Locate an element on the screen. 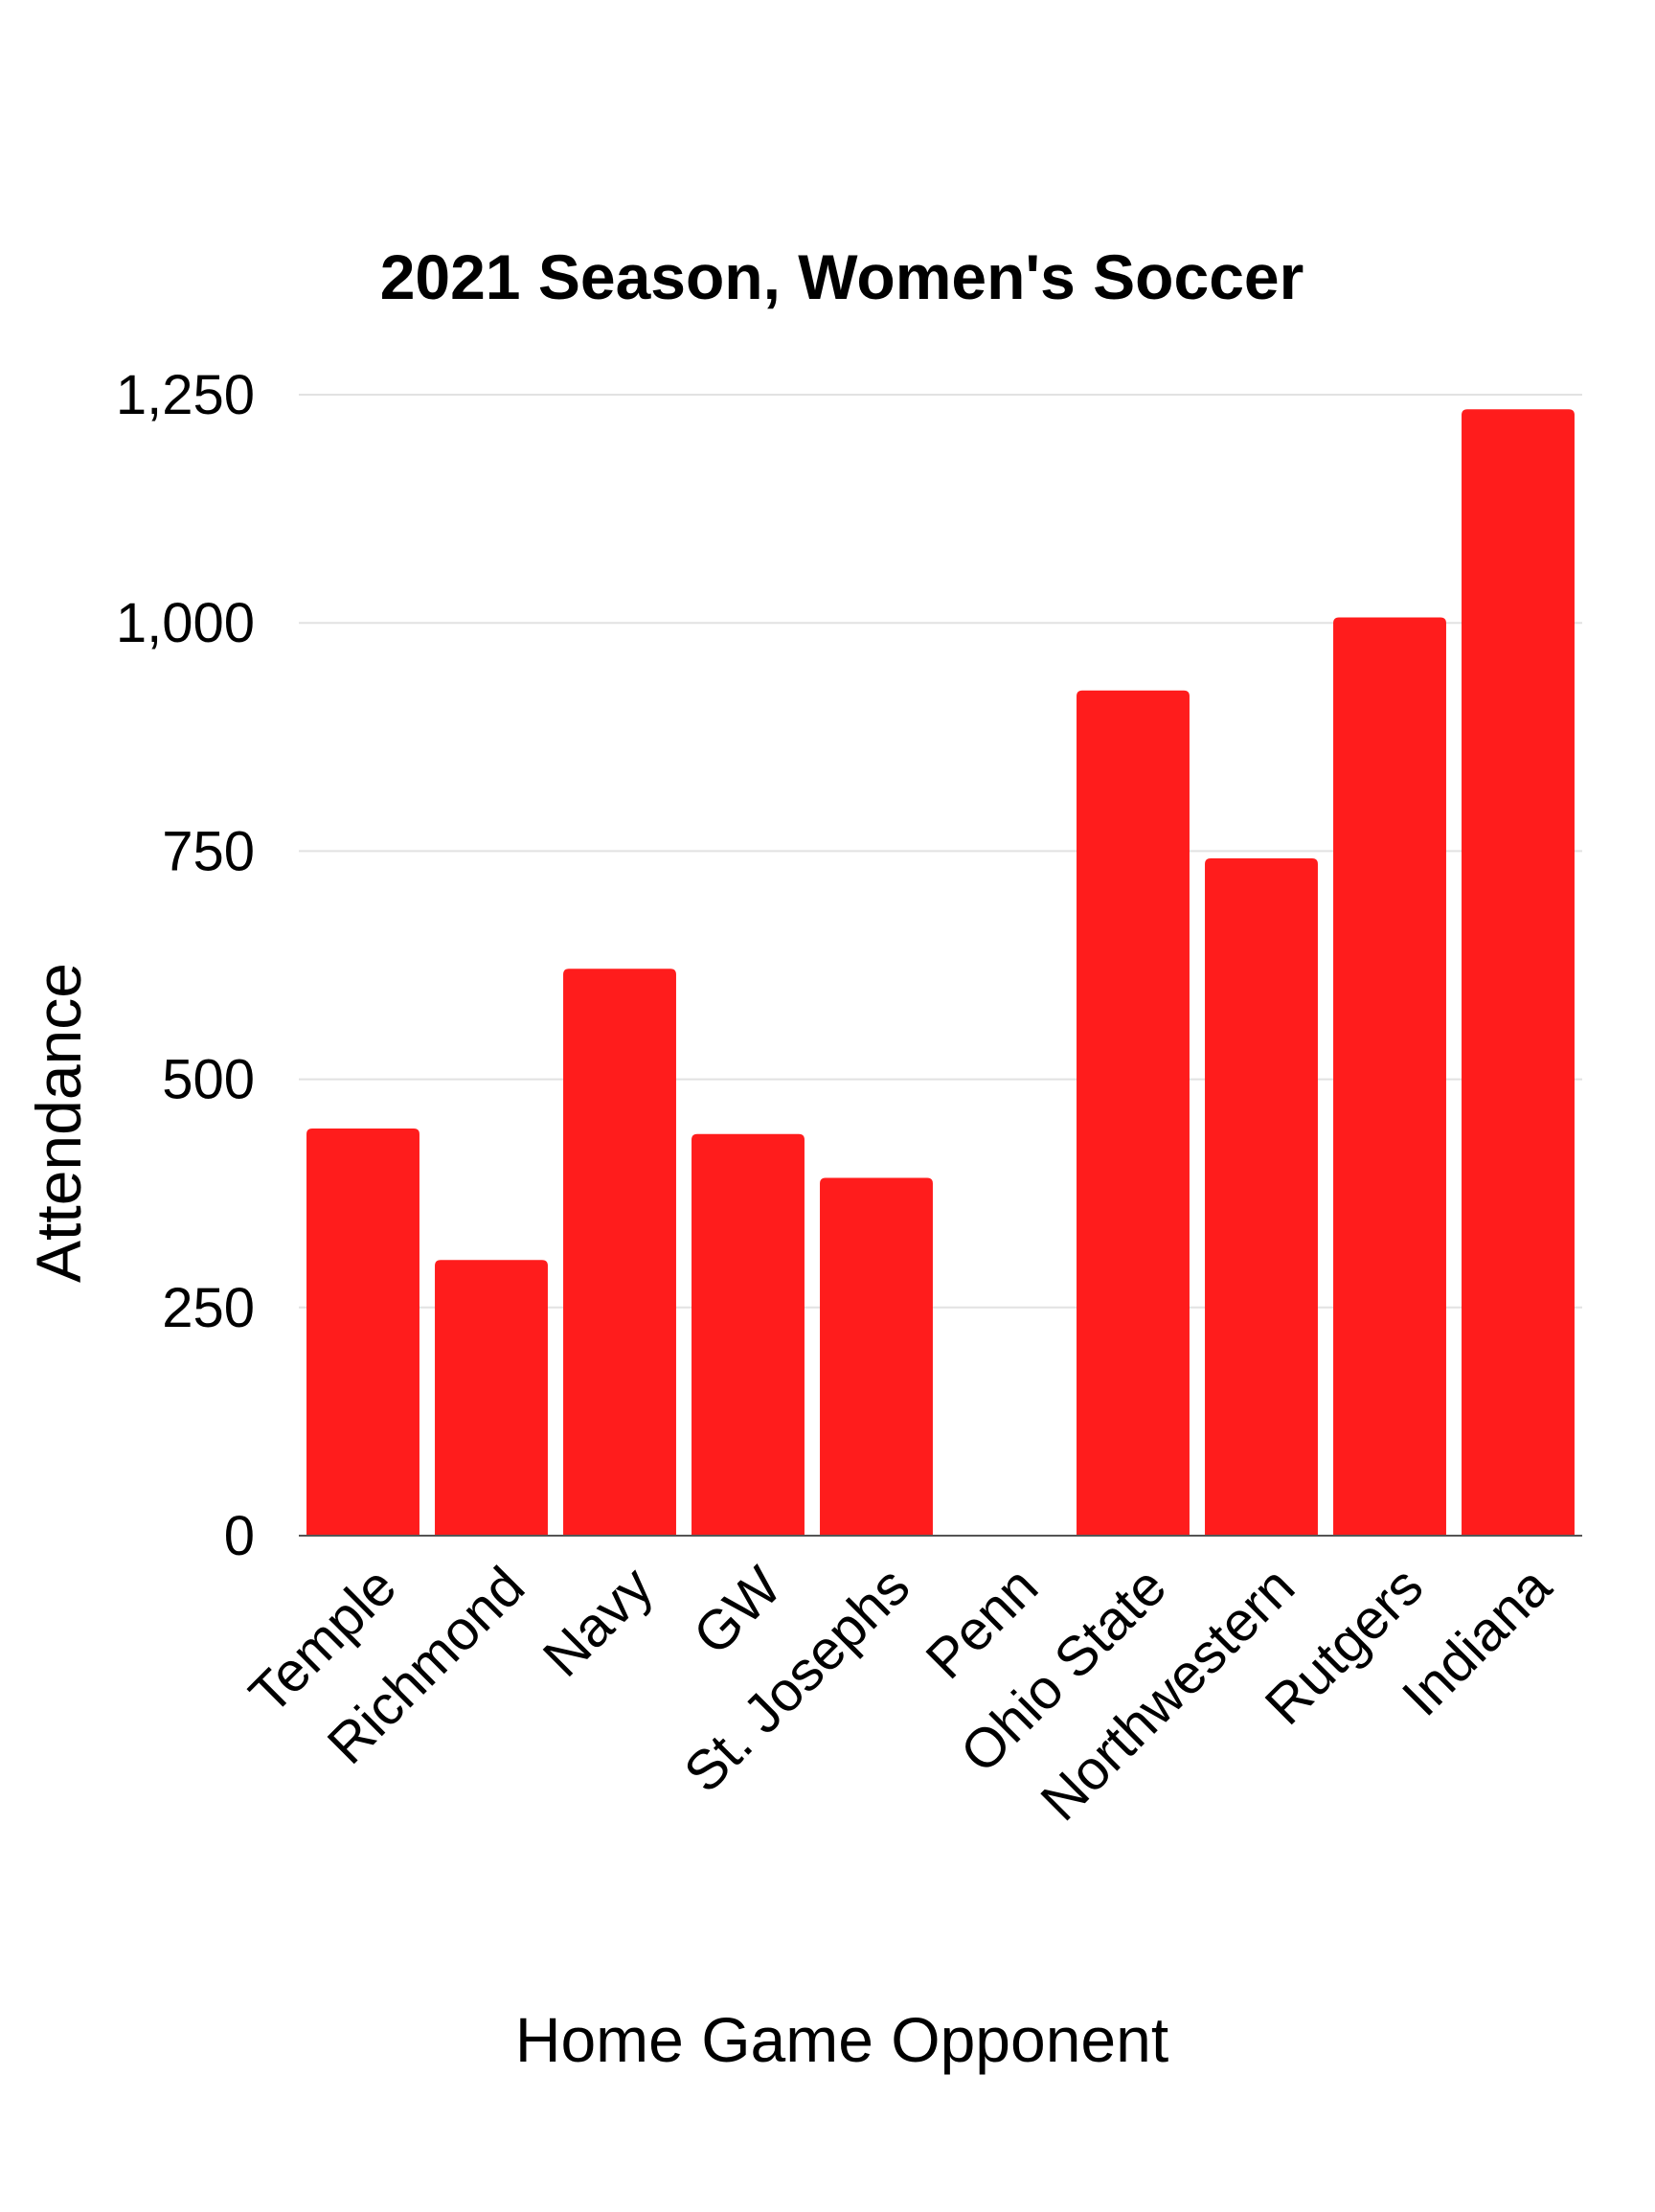 The image size is (1655, 2212). y-tick-label: 750 is located at coordinates (209, 851).